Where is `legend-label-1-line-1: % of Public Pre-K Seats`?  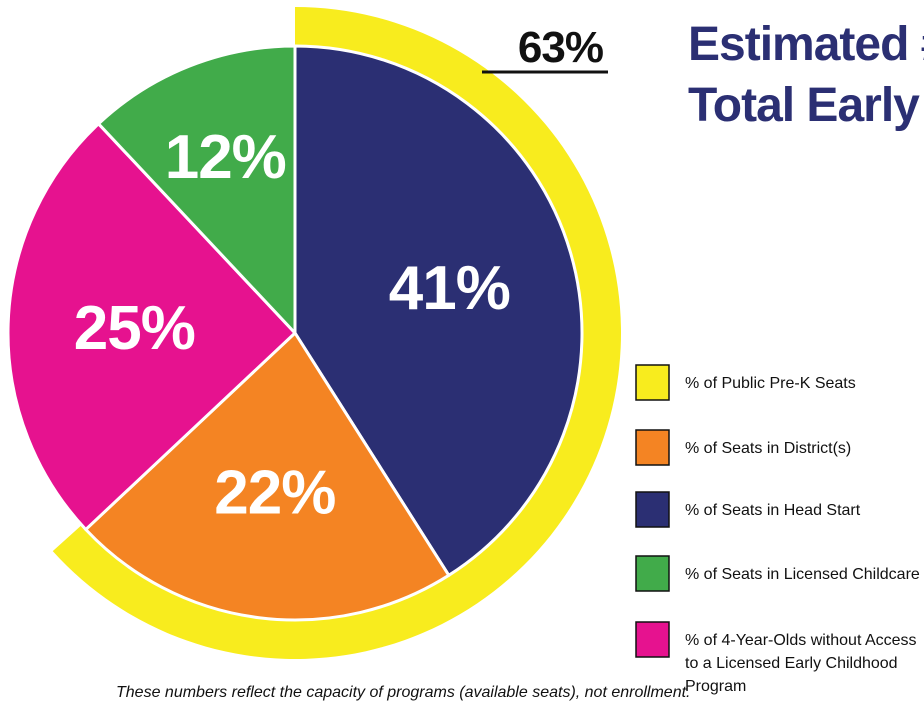 legend-label-1-line-1: % of Public Pre-K Seats is located at coordinates (770, 383).